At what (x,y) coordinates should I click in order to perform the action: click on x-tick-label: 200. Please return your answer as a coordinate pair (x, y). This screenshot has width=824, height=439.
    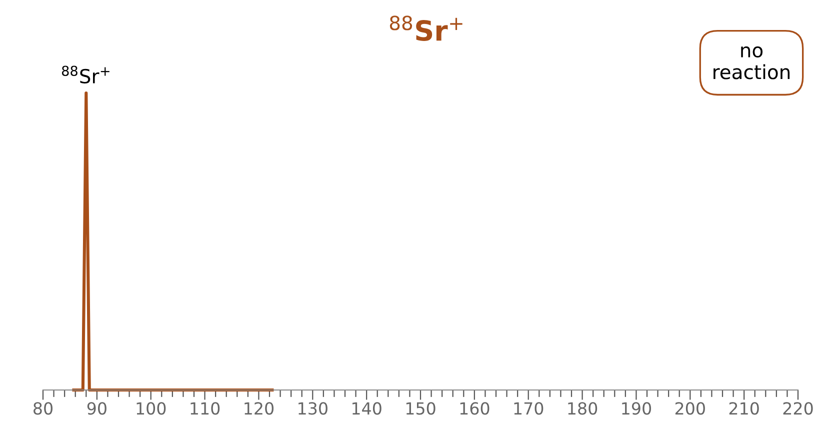
    Looking at the image, I should click on (690, 408).